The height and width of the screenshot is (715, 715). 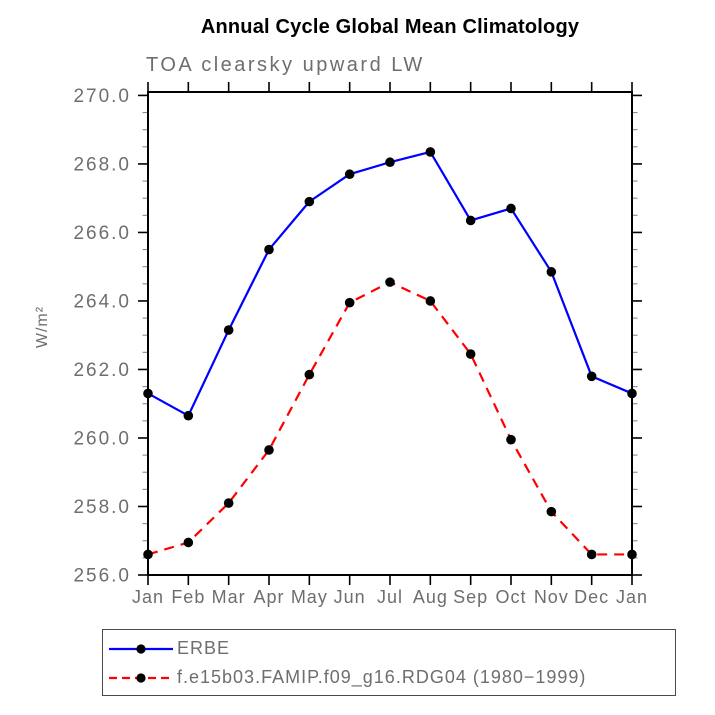 What do you see at coordinates (229, 597) in the screenshot?
I see `x-tick-label: Mar` at bounding box center [229, 597].